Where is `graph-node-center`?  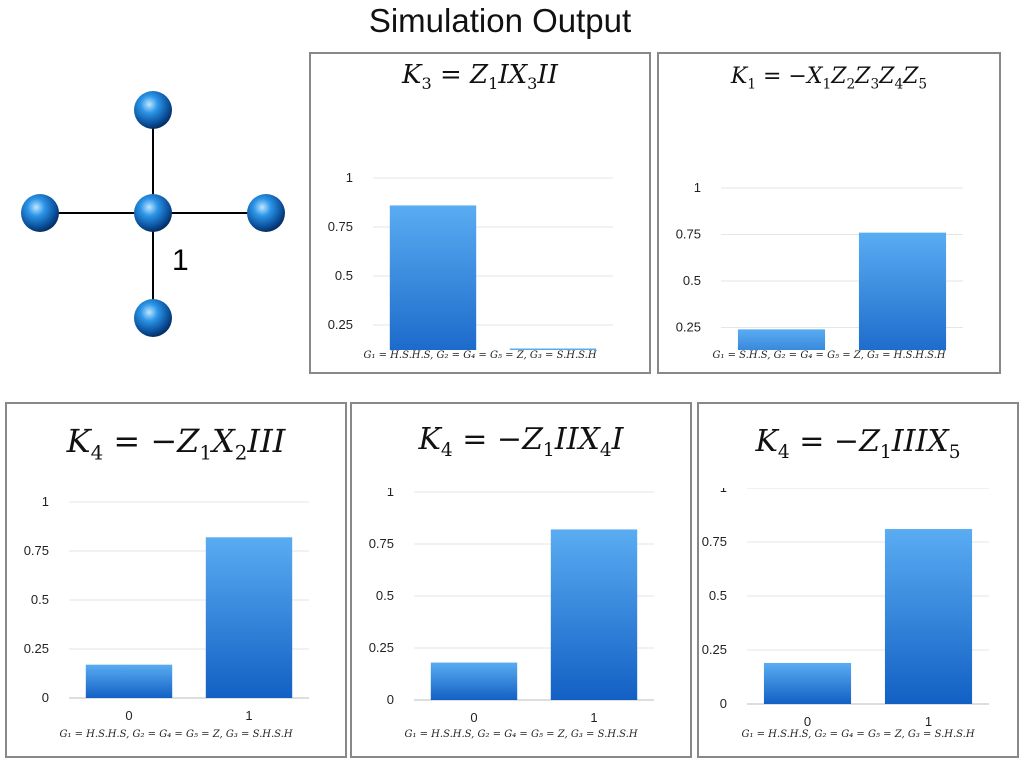 graph-node-center is located at coordinates (153, 213).